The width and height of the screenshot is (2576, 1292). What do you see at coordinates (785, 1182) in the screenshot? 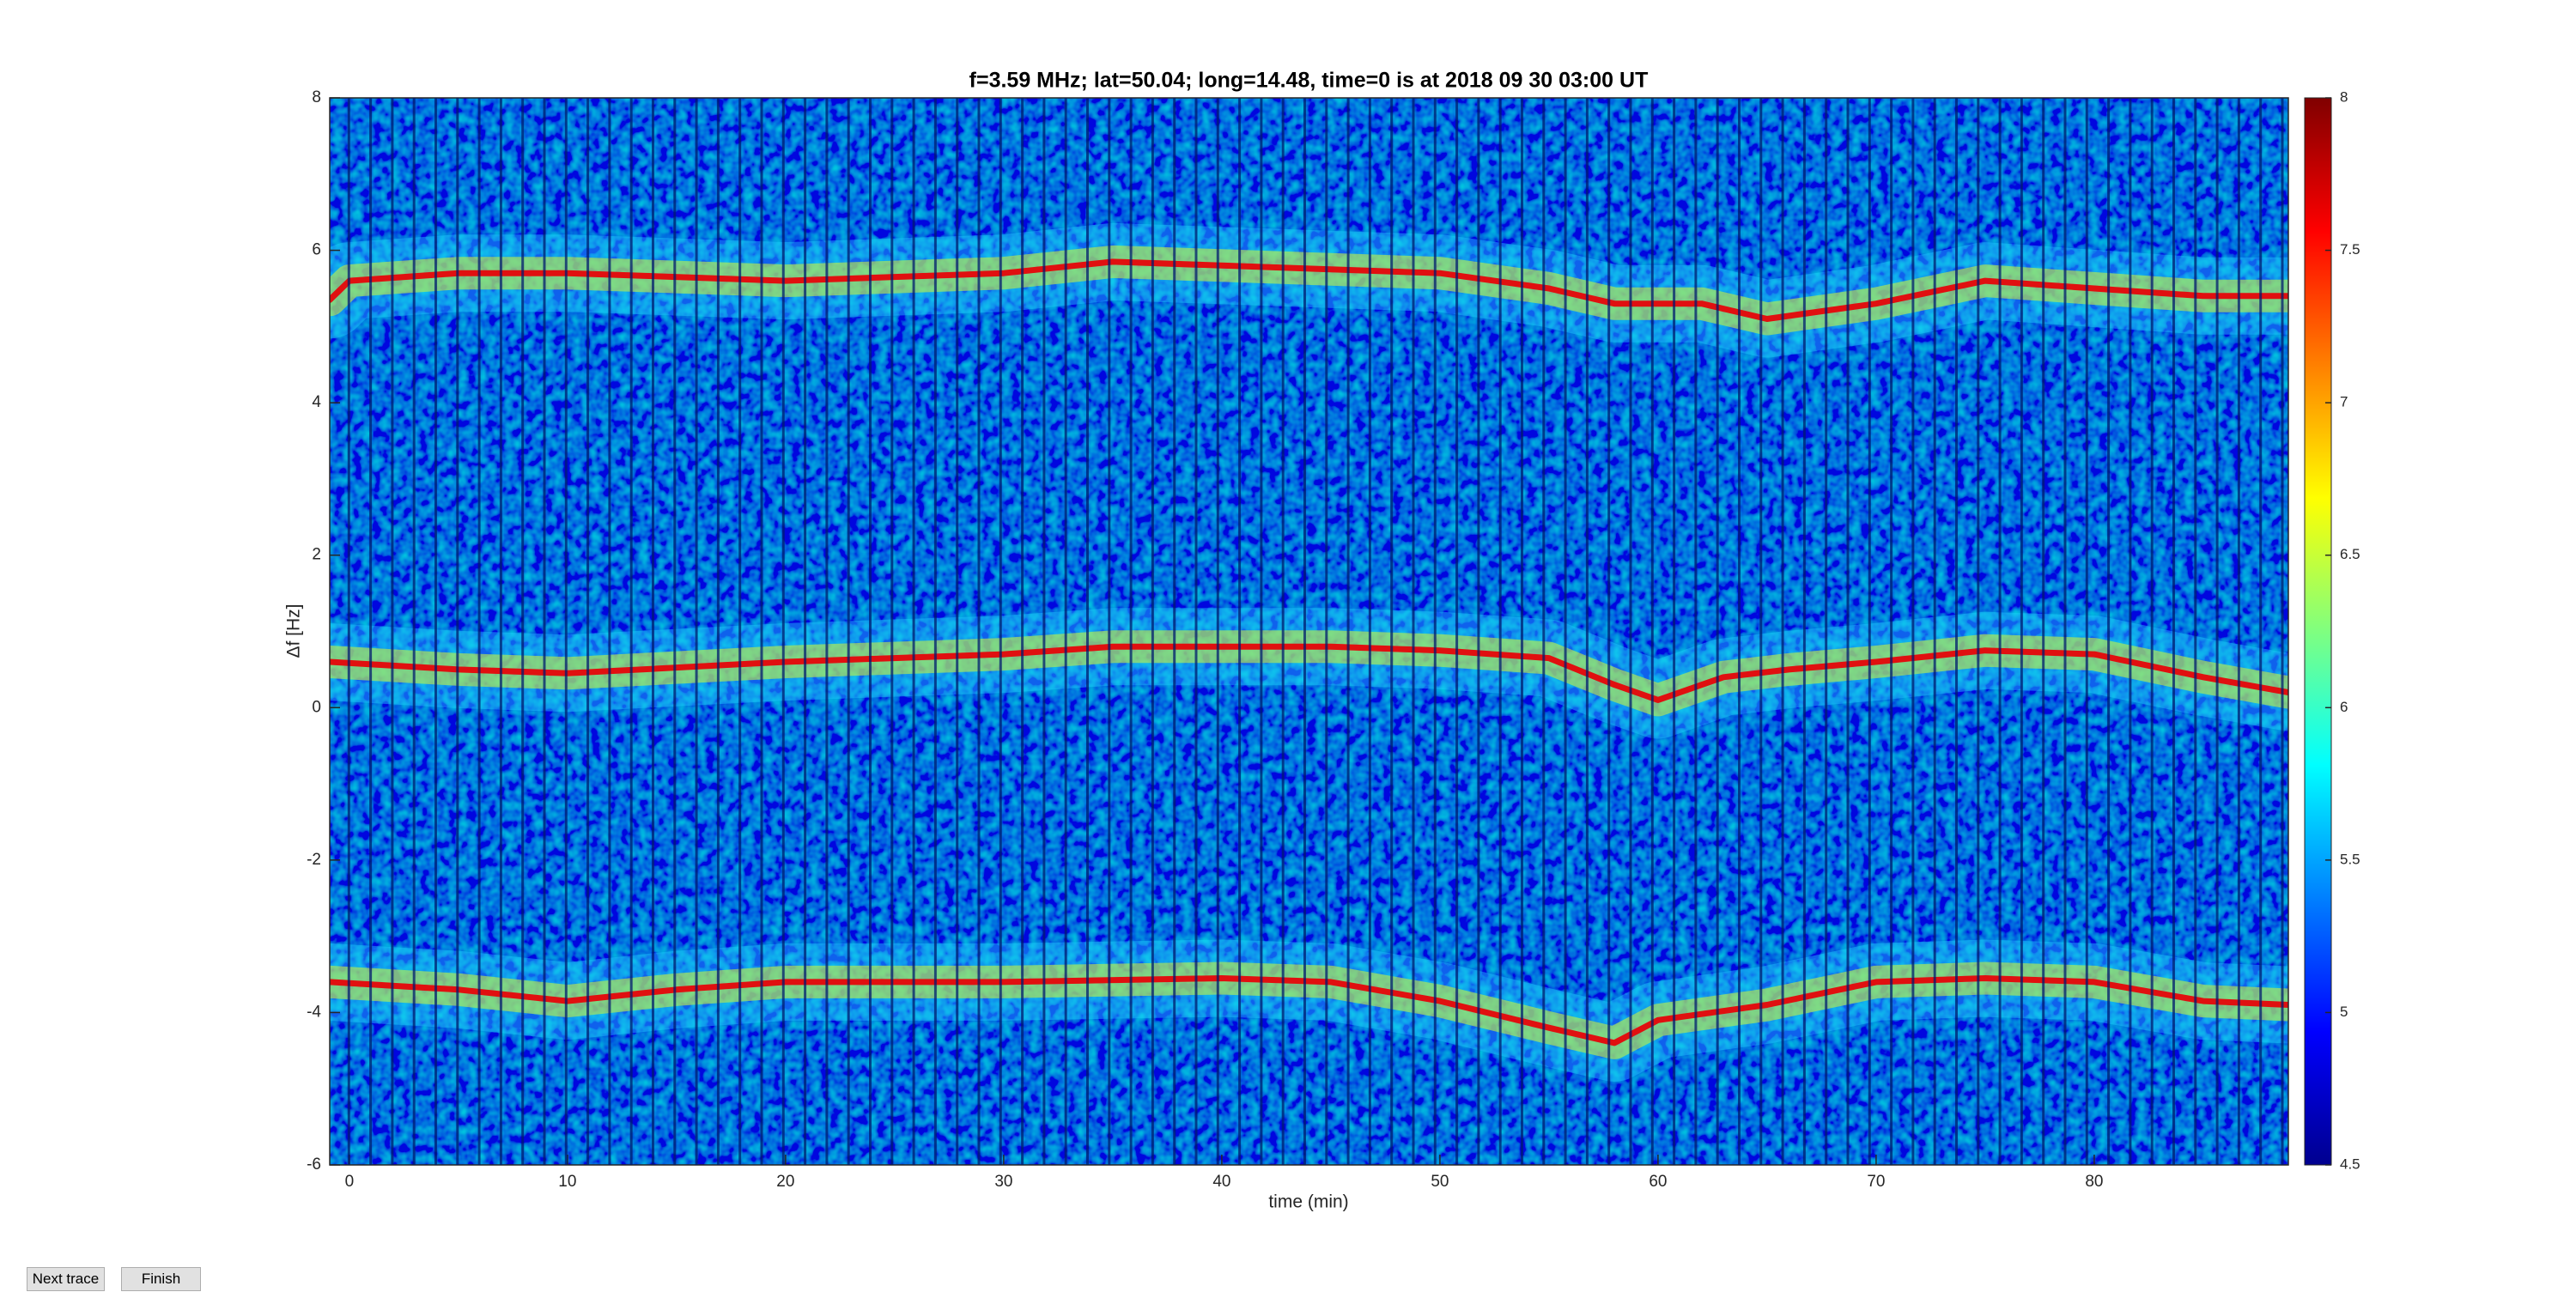
I see `x-tick-label: 20` at bounding box center [785, 1182].